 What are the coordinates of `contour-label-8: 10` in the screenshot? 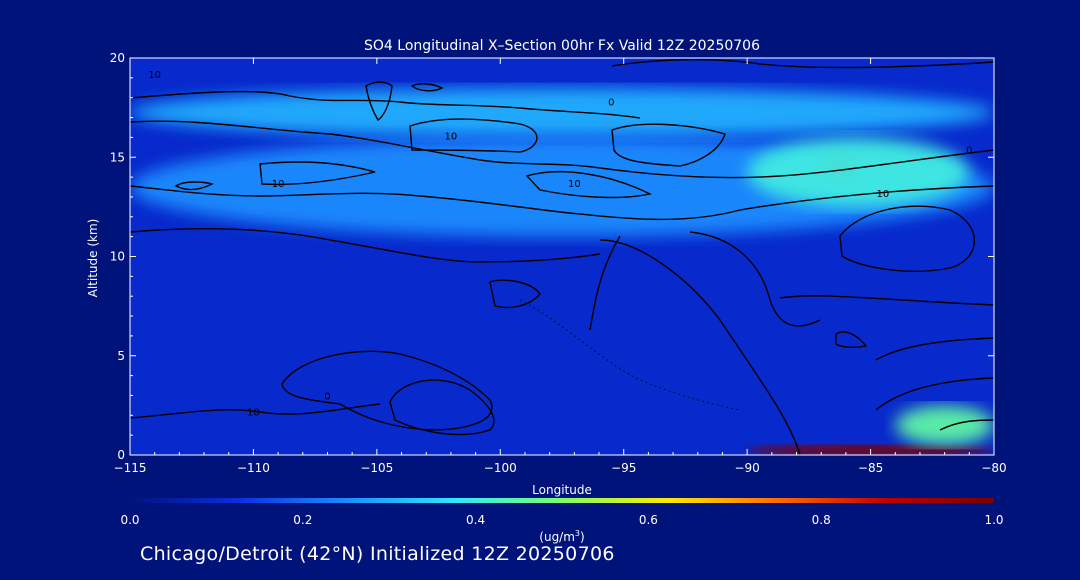 It's located at (253, 412).